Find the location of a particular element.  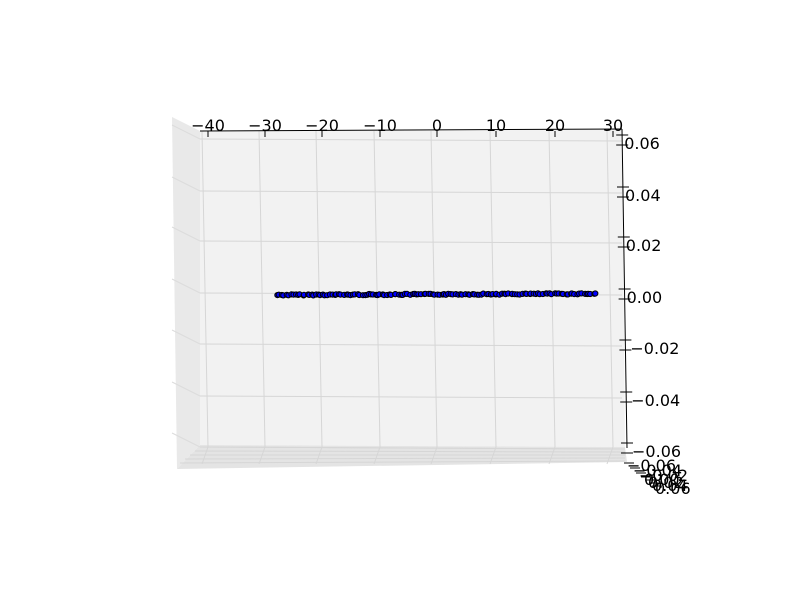

y-tick-label: −0.04 is located at coordinates (657, 470).